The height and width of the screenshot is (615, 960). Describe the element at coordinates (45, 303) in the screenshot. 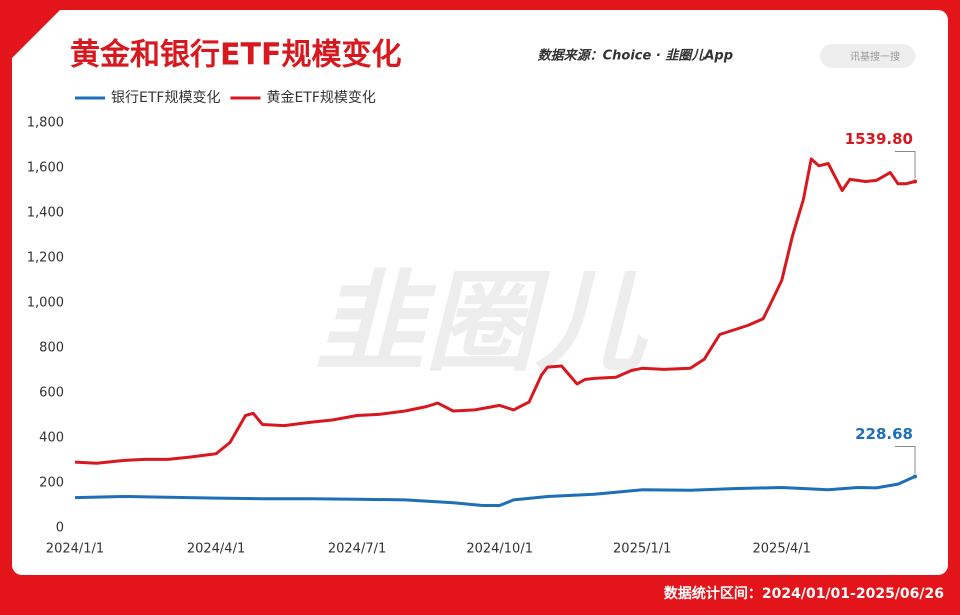

I see `y-tick-label: 1,000` at that location.